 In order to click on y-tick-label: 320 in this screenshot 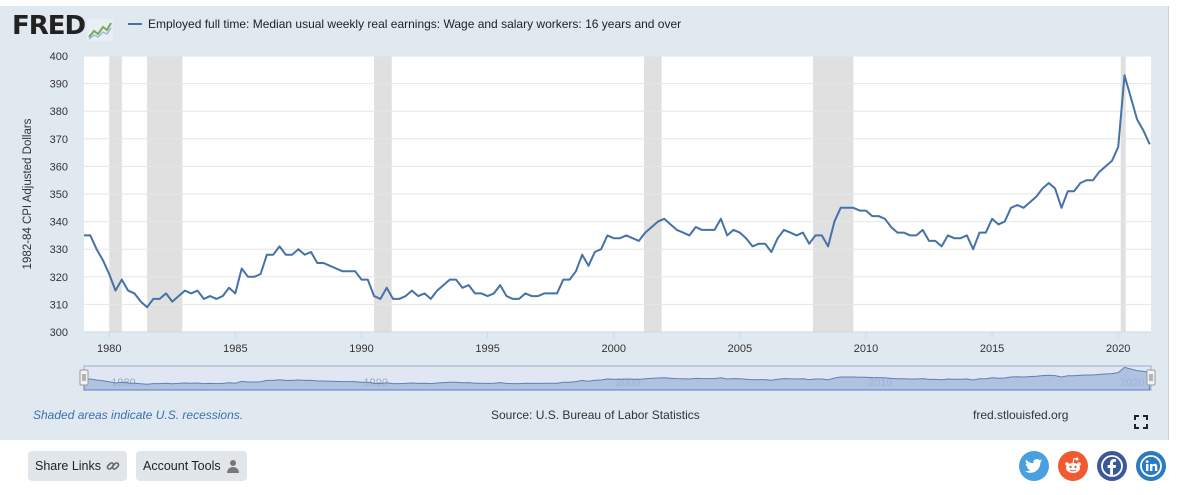, I will do `click(59, 278)`.